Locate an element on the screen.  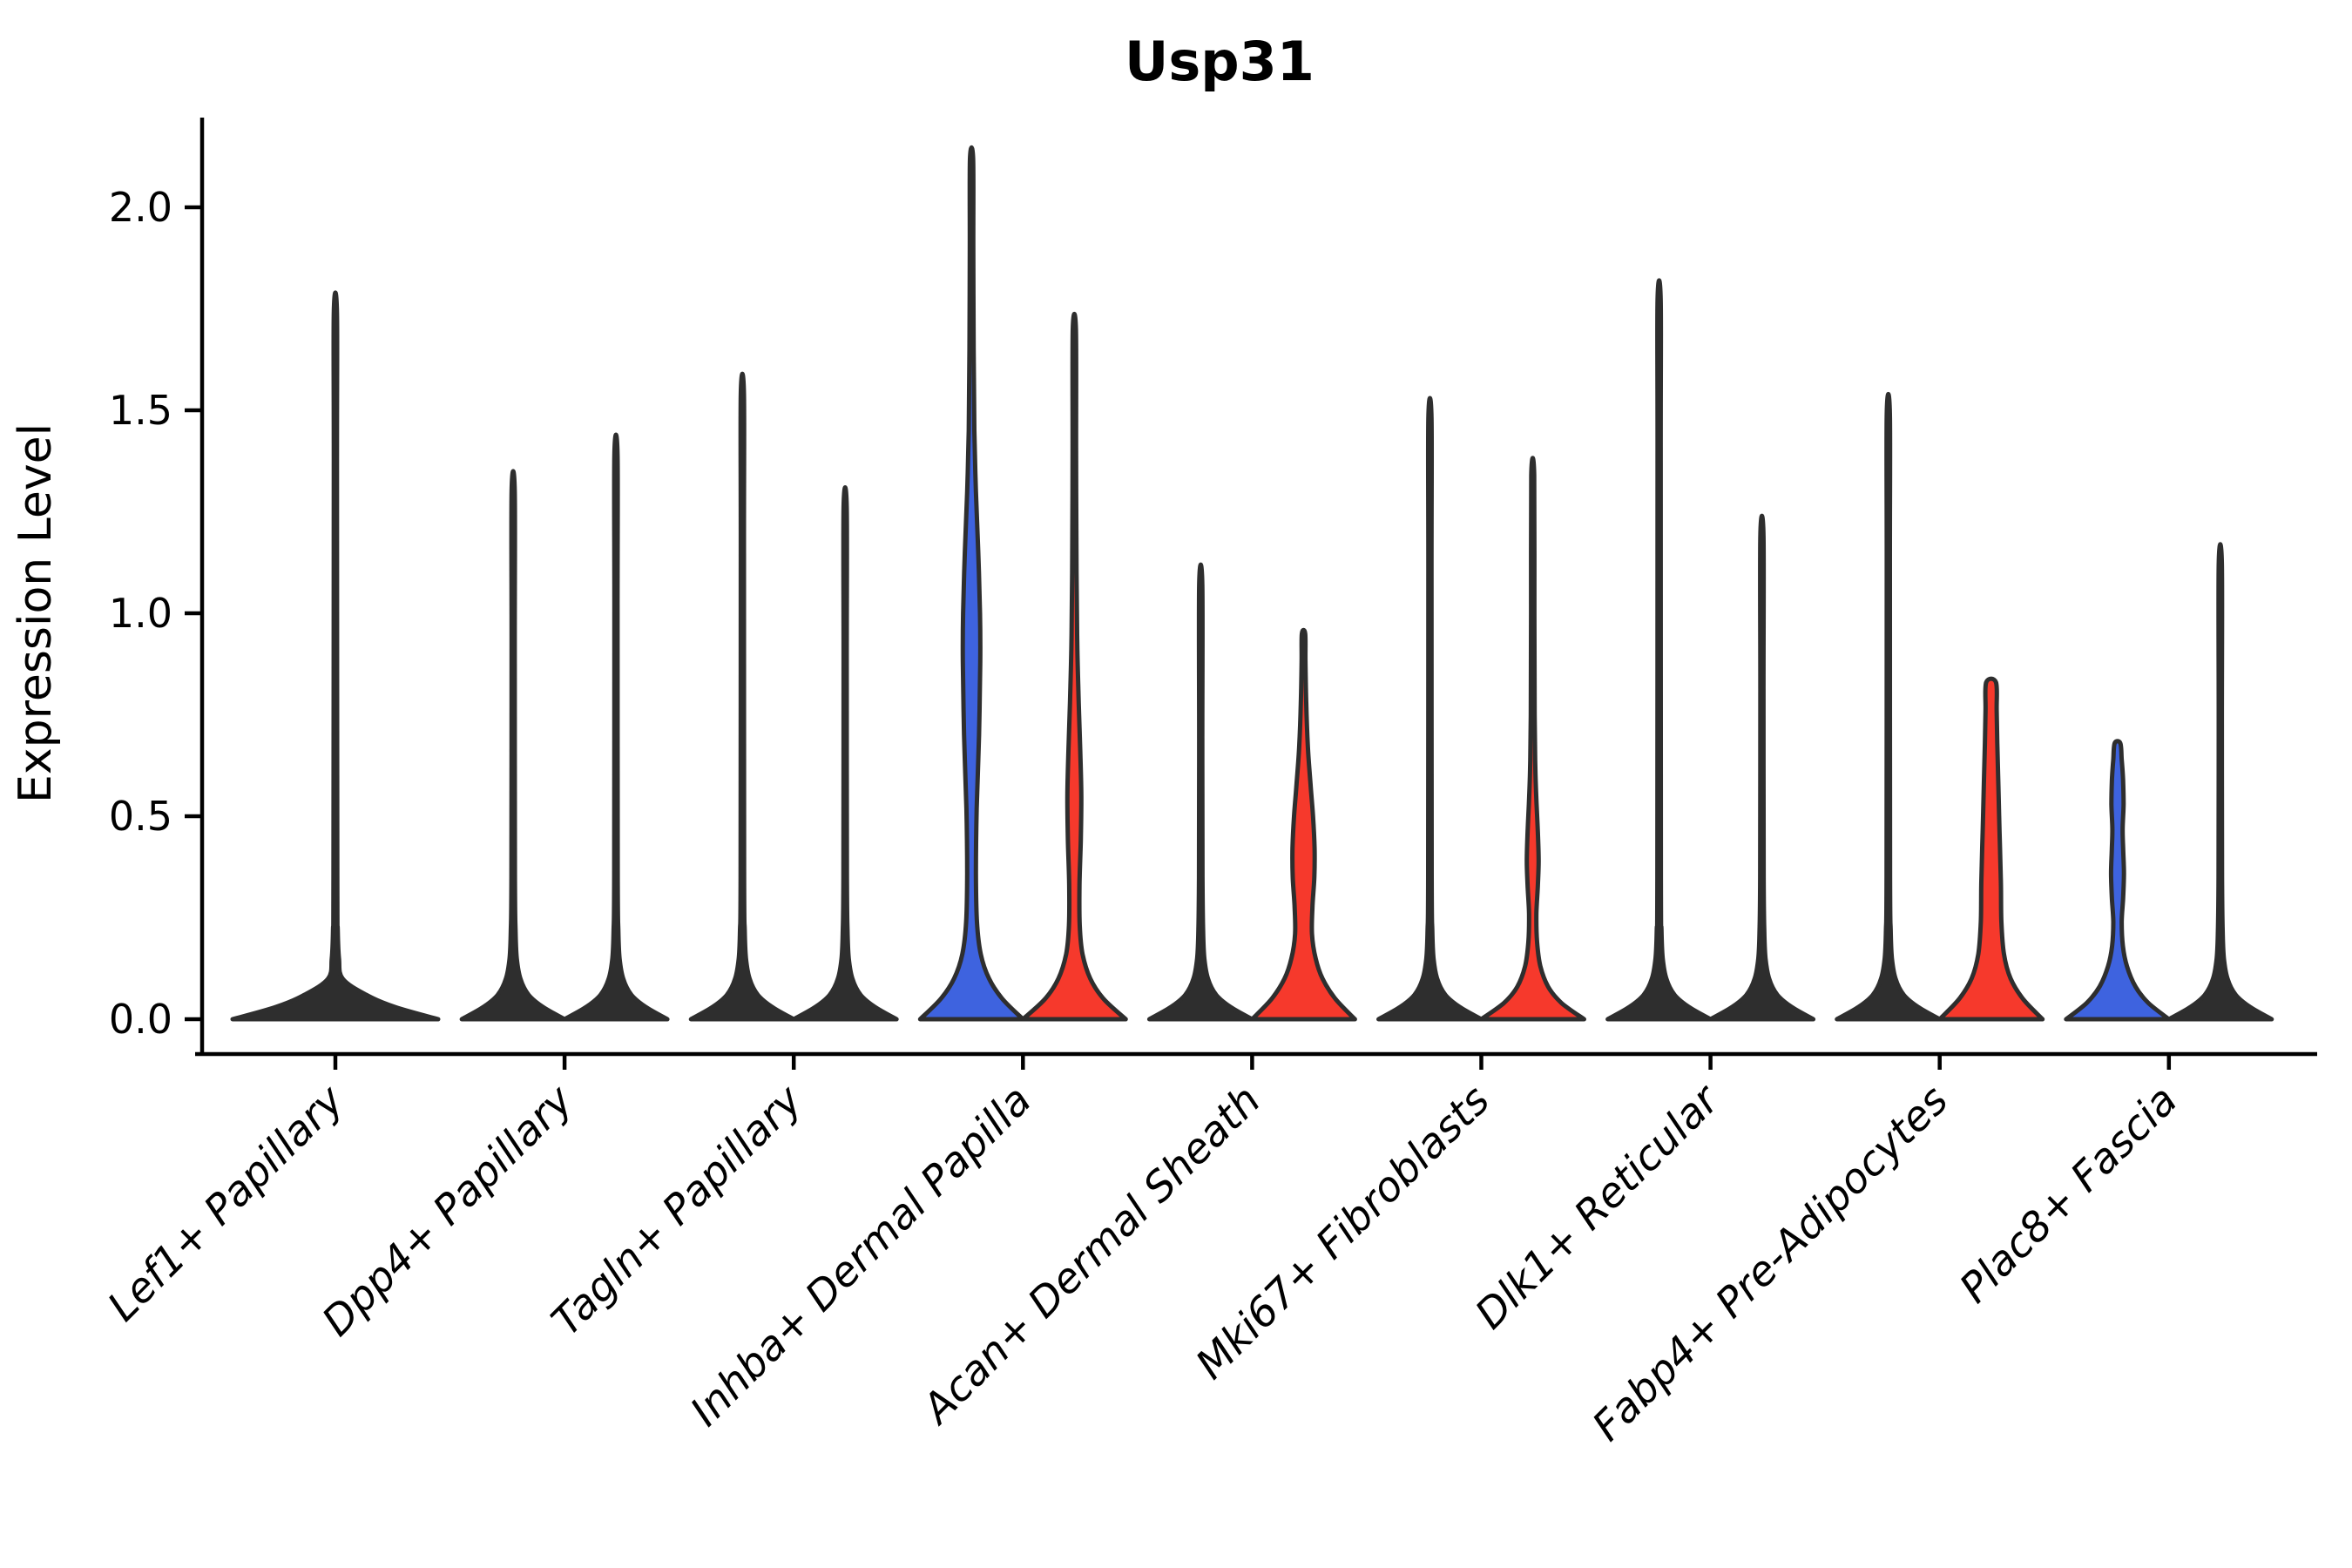
y-tick-label: 1.5 is located at coordinates (140, 410).